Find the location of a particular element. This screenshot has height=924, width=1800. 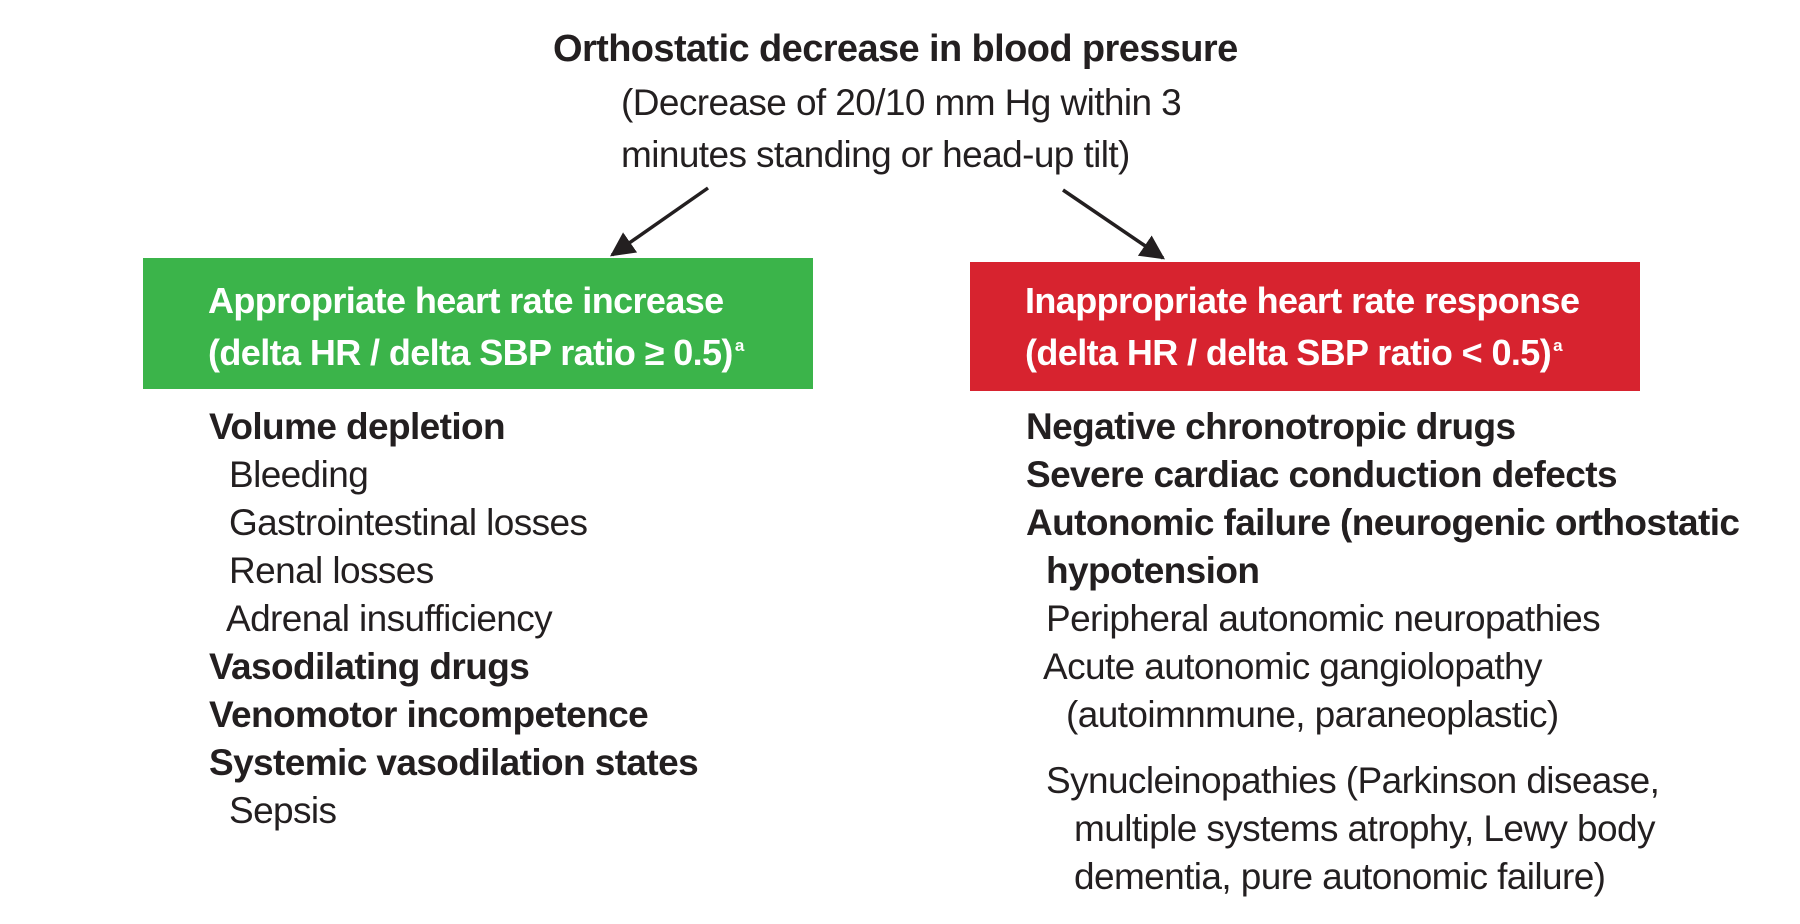

diagram-subtitle-line-2: minutes standing or head-up tilt) is located at coordinates (875, 154).